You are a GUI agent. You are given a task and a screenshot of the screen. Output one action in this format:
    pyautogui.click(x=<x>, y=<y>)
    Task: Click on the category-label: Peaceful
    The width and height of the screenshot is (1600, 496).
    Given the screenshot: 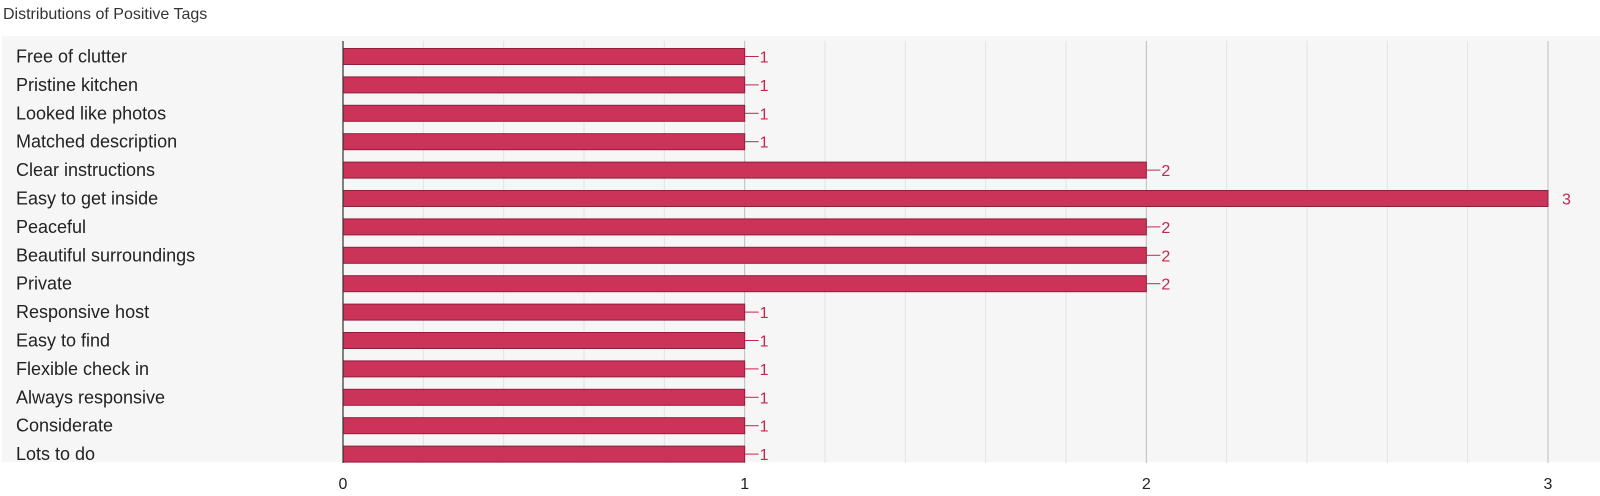 What is the action you would take?
    pyautogui.click(x=51, y=227)
    